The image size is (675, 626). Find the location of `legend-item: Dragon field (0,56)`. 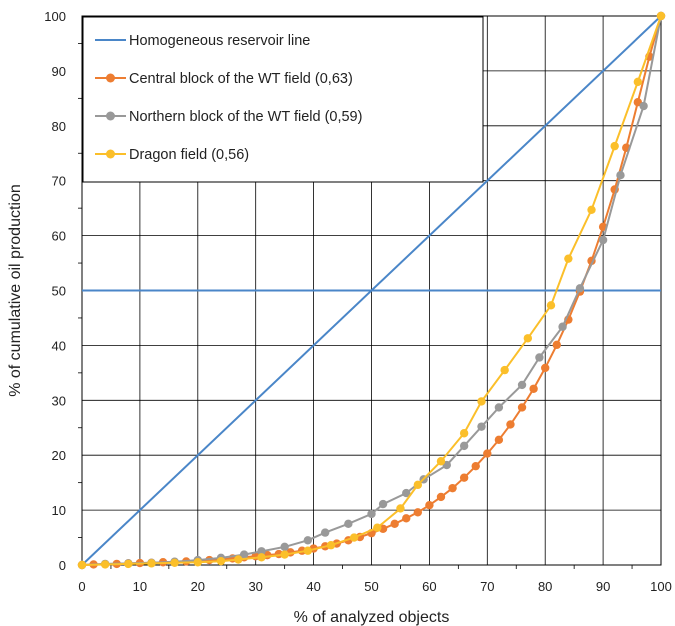

legend-item: Dragon field (0,56) is located at coordinates (172, 155).